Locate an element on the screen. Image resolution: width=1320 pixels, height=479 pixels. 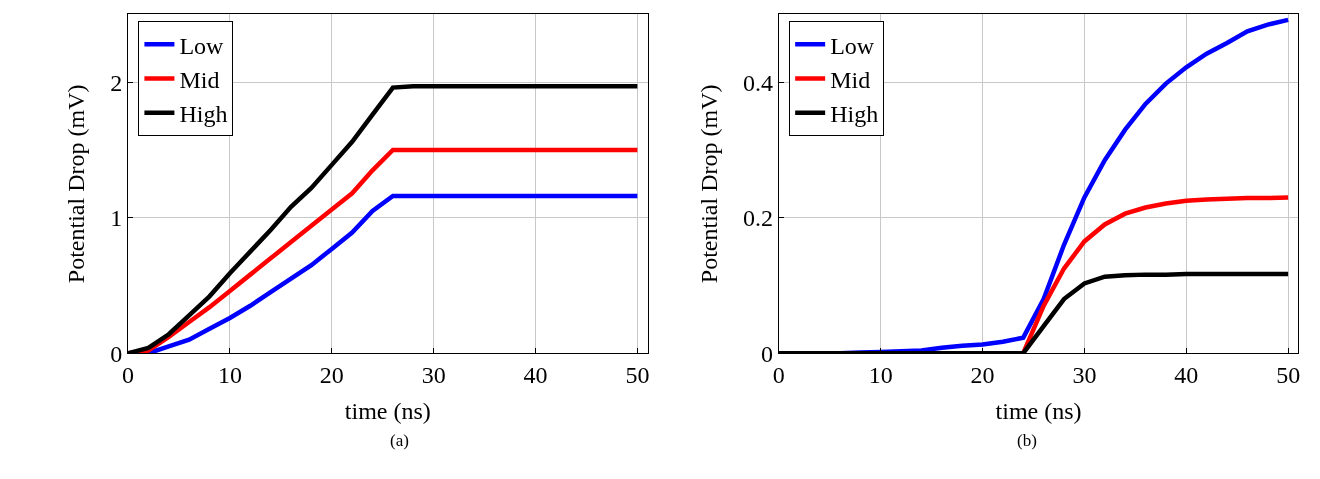
text: (a) is located at coordinates (399, 440).